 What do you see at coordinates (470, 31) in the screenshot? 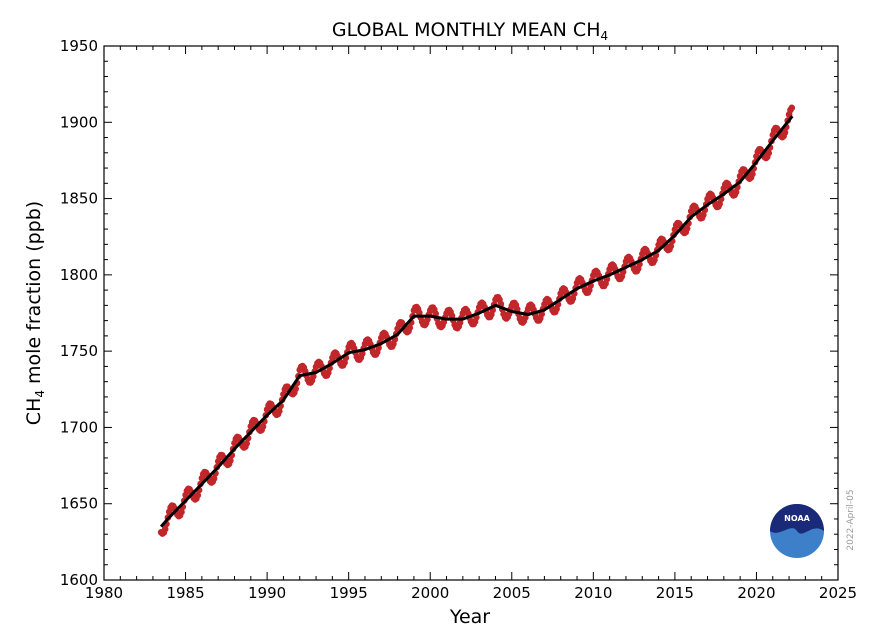
I see `chart-title: GLOBAL MONTHLY MEAN CH4` at bounding box center [470, 31].